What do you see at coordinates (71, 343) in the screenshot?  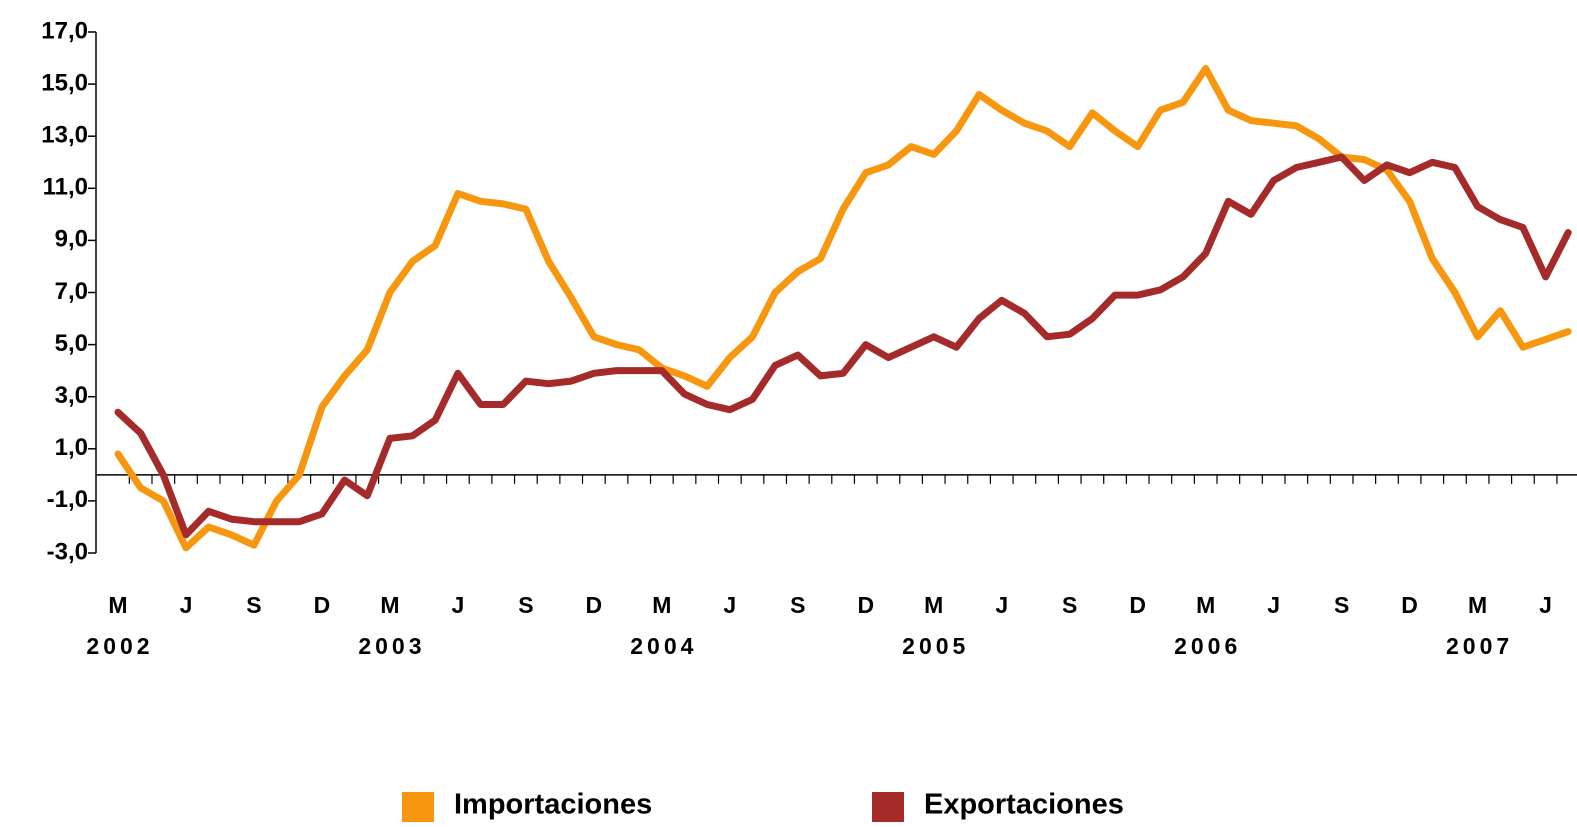 I see `y-tick-label: 5,0` at bounding box center [71, 343].